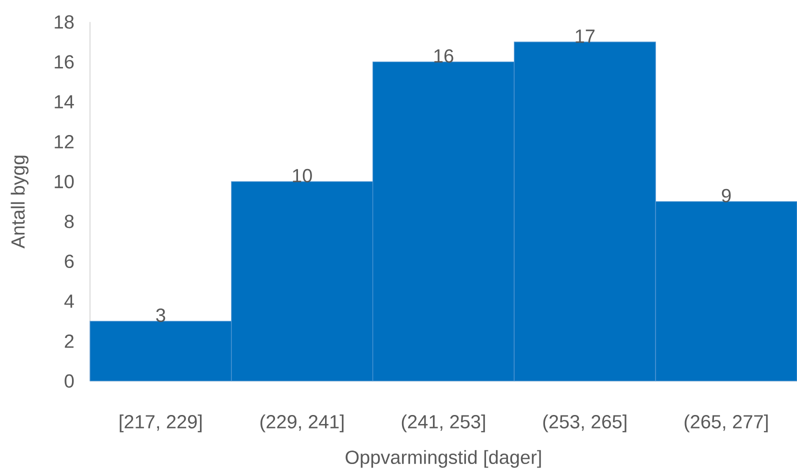 This screenshot has width=797, height=472. I want to click on data-label: 17, so click(585, 36).